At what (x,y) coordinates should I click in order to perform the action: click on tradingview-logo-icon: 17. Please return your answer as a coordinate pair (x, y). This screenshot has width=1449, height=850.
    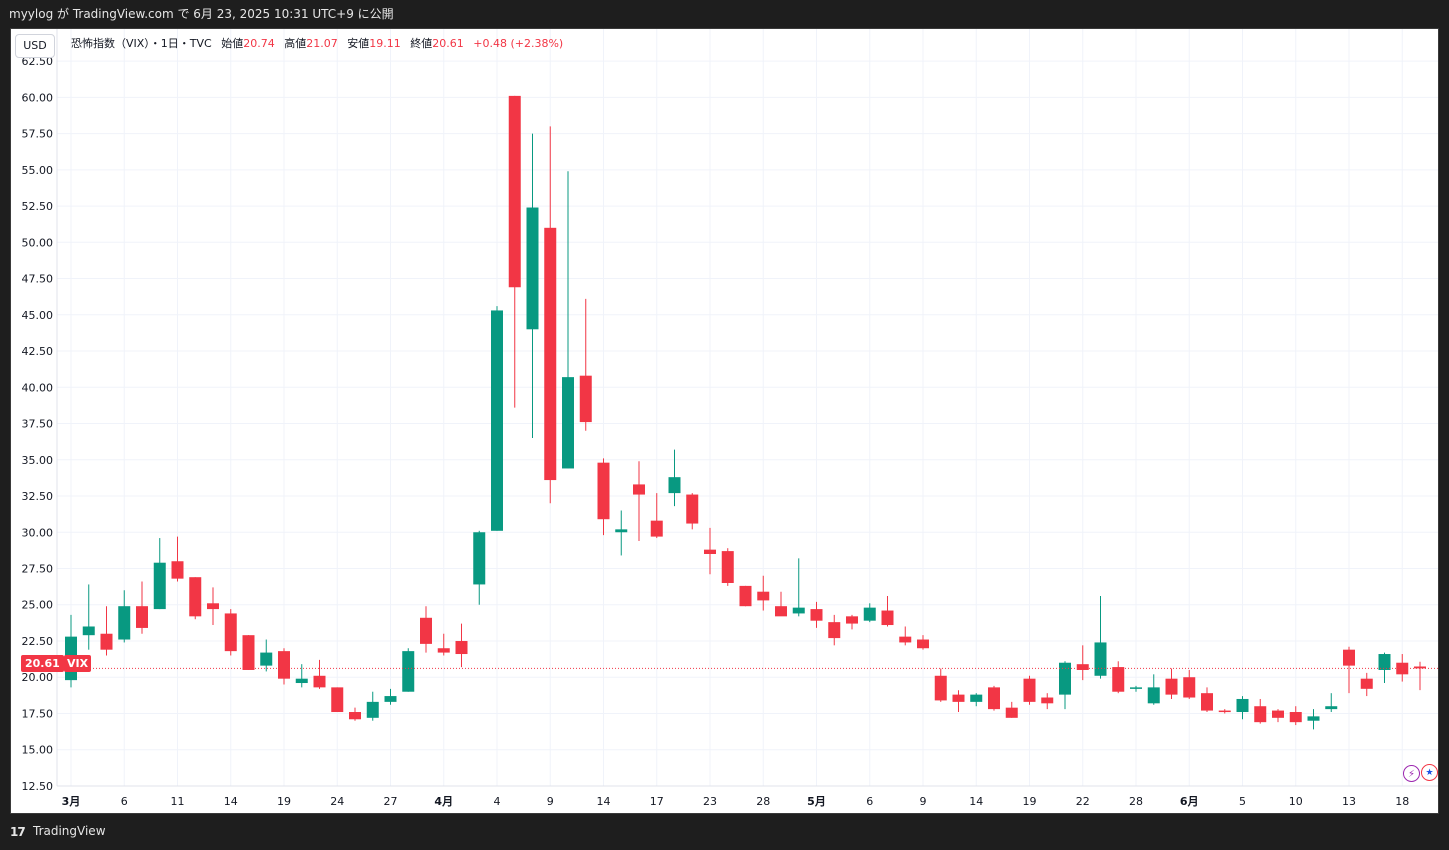
    Looking at the image, I should click on (18, 832).